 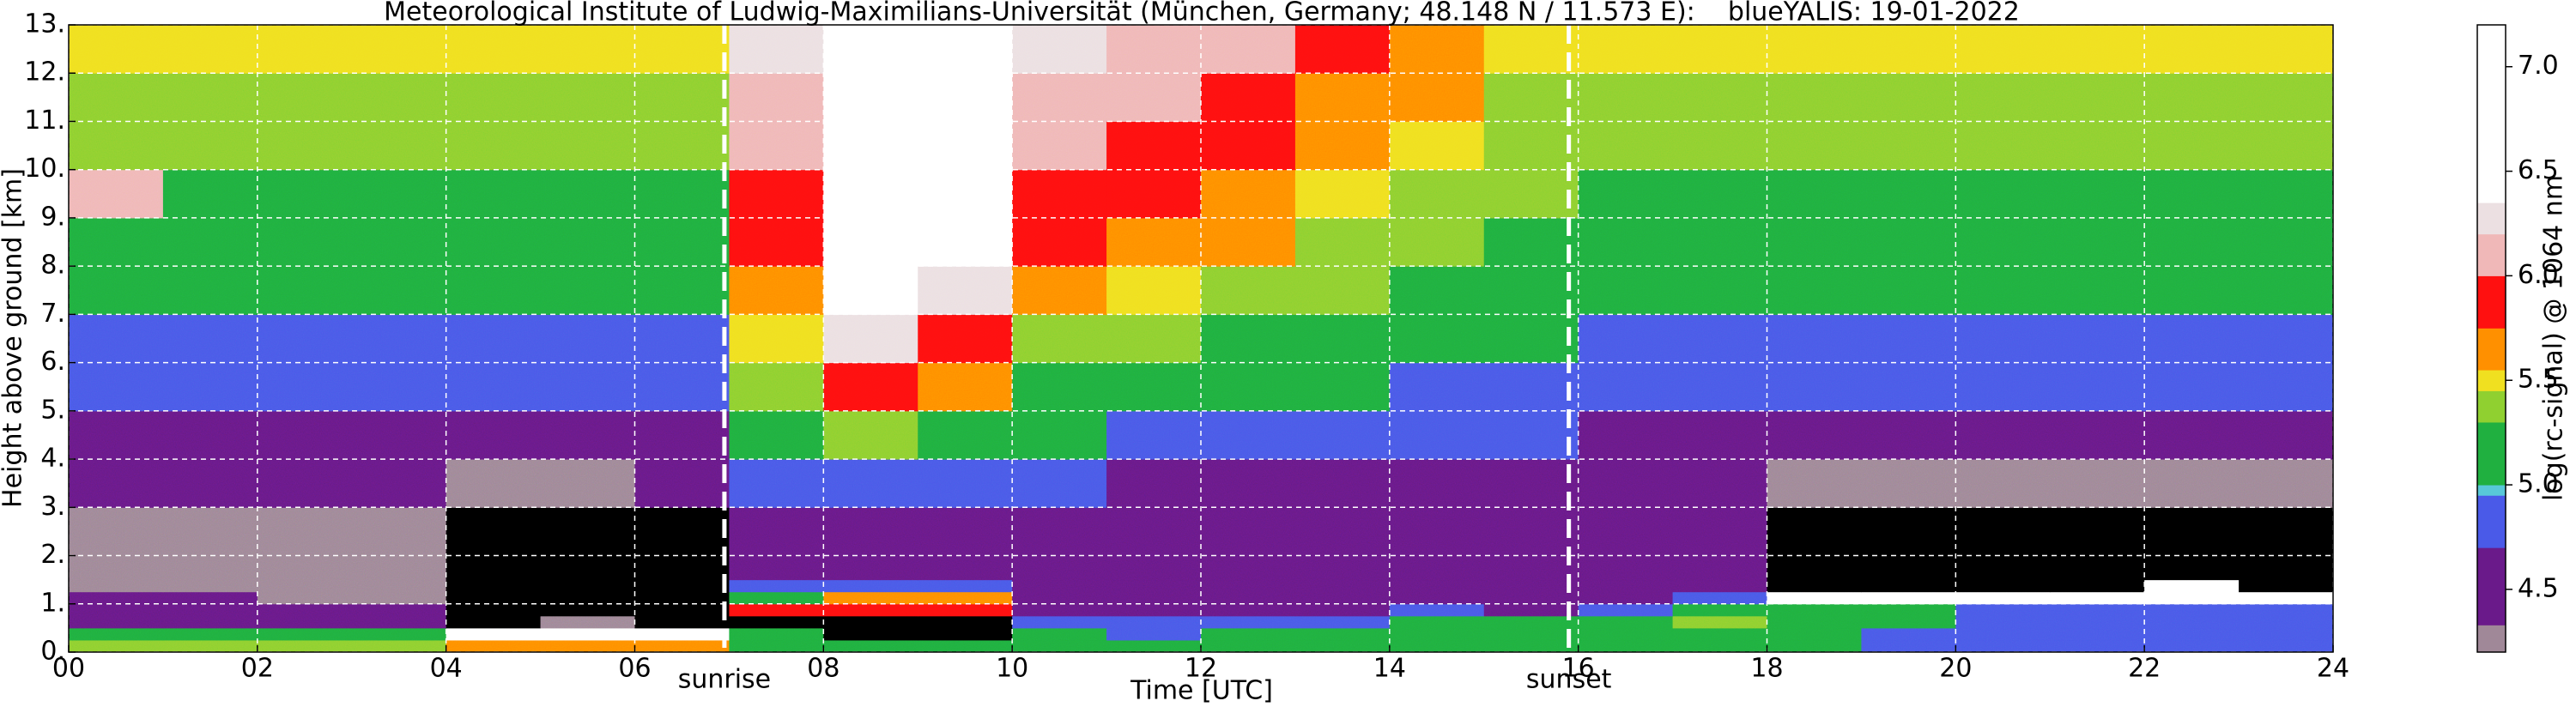 I want to click on colorbar-label: log(rc-signal) @ 1064 nm, so click(x=2554, y=338).